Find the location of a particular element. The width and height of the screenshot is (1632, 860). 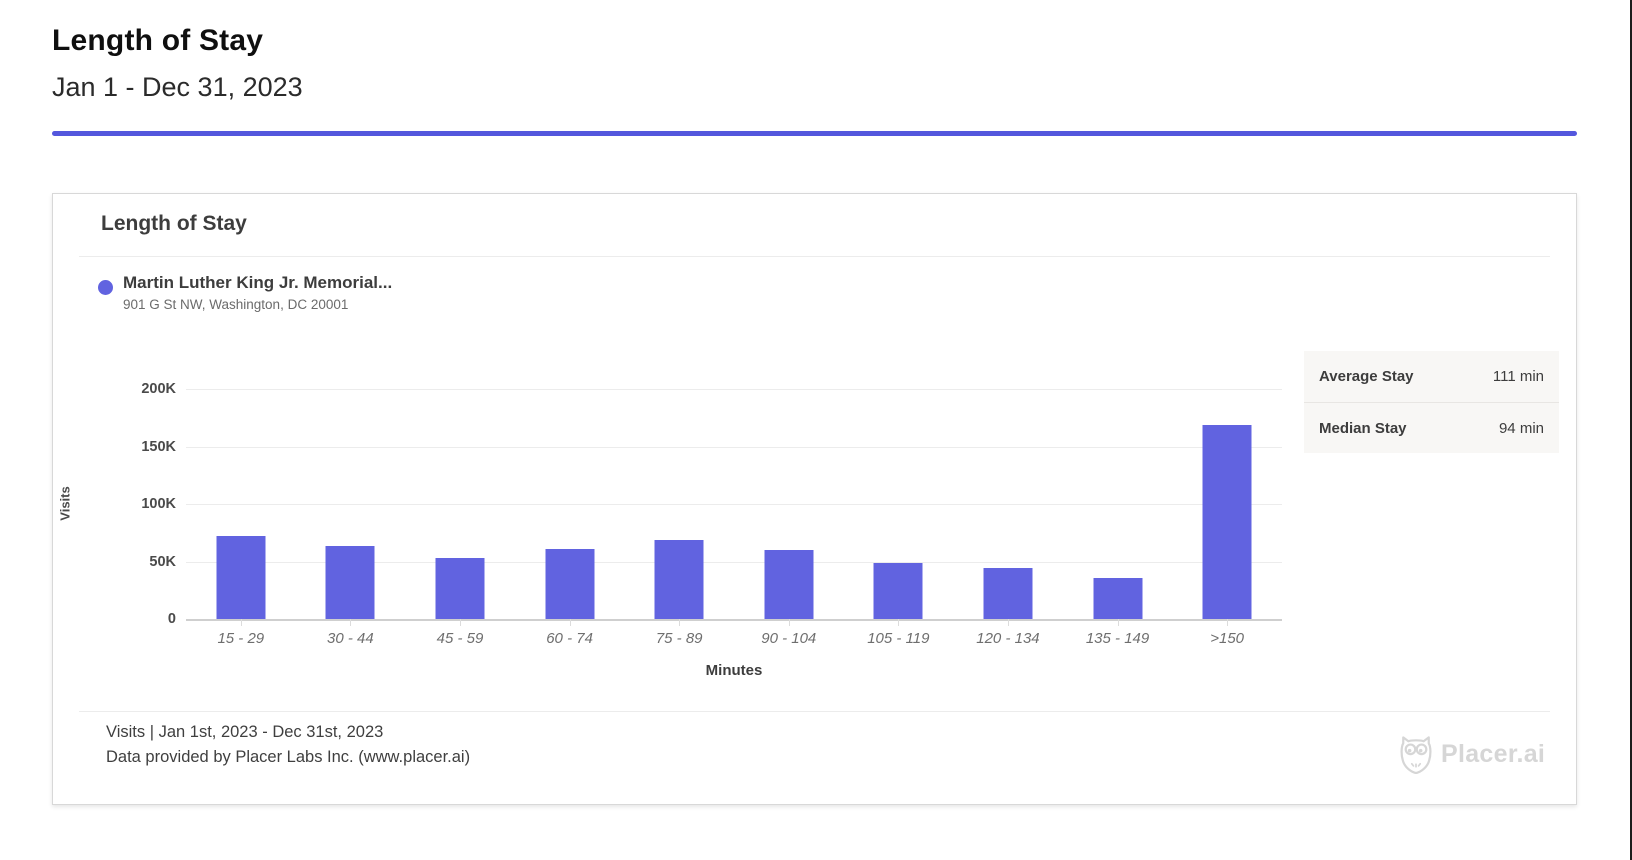

placer-logo-text: Placer.ai is located at coordinates (1493, 753).